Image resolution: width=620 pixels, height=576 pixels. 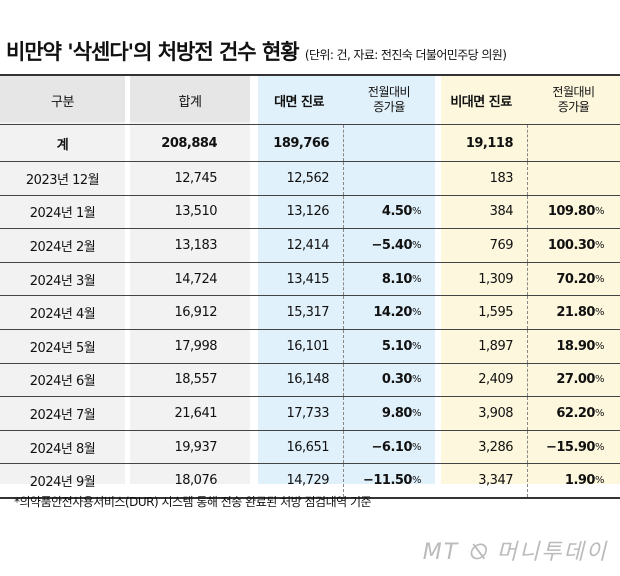 I want to click on cell-label-value: 2023년 12월, so click(x=62, y=180).